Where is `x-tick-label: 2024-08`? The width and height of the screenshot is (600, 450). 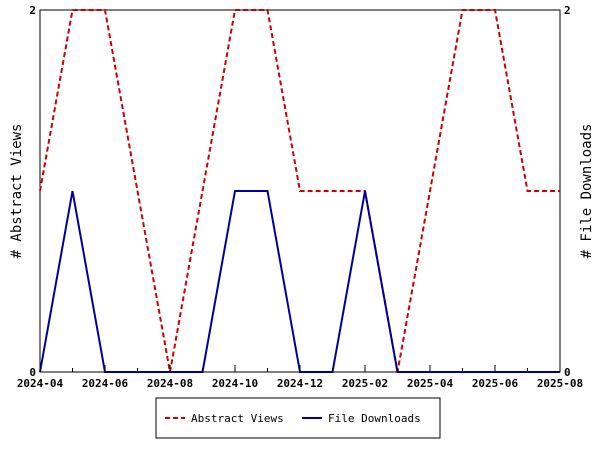
x-tick-label: 2024-08 is located at coordinates (170, 383).